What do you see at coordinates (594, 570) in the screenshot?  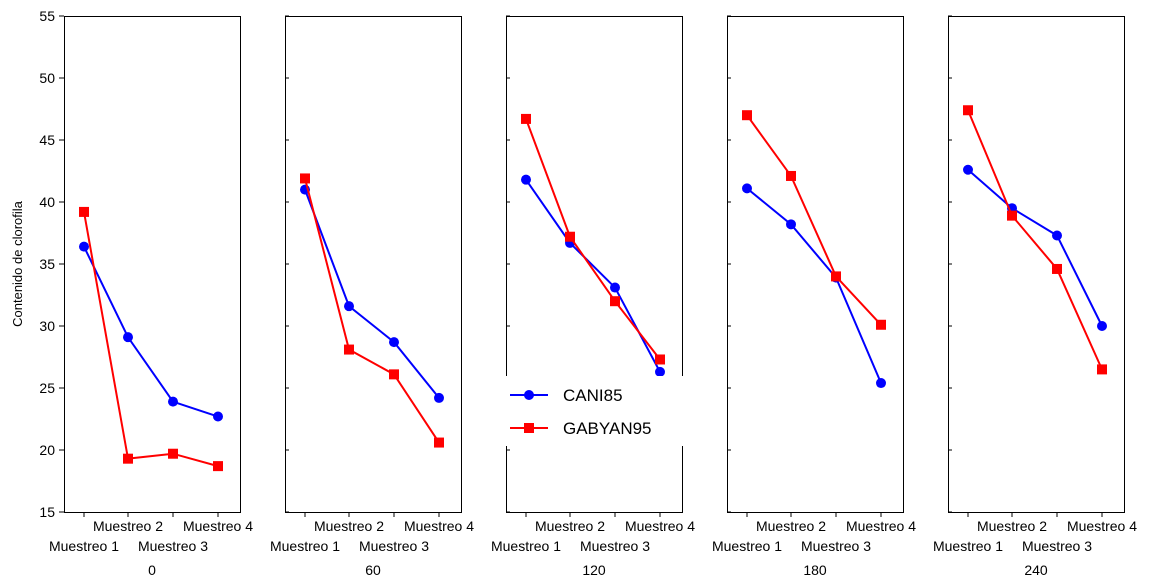 I see `panel-label: 120` at bounding box center [594, 570].